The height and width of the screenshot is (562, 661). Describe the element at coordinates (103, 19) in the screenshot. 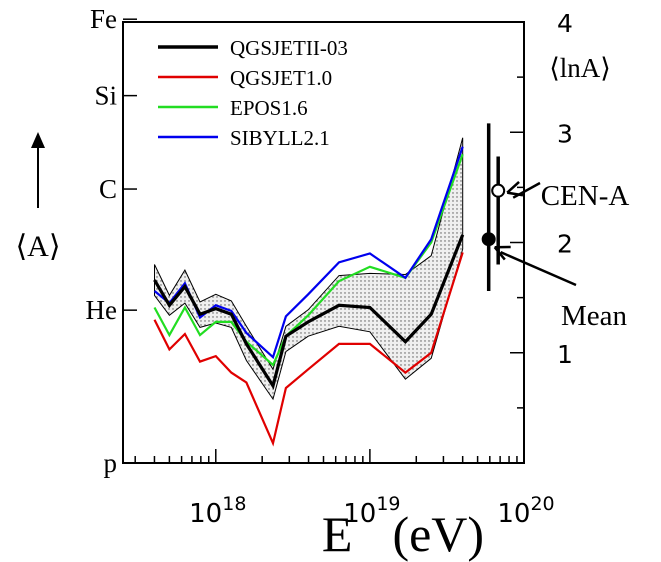

I see `left-tick-label: Fe` at that location.